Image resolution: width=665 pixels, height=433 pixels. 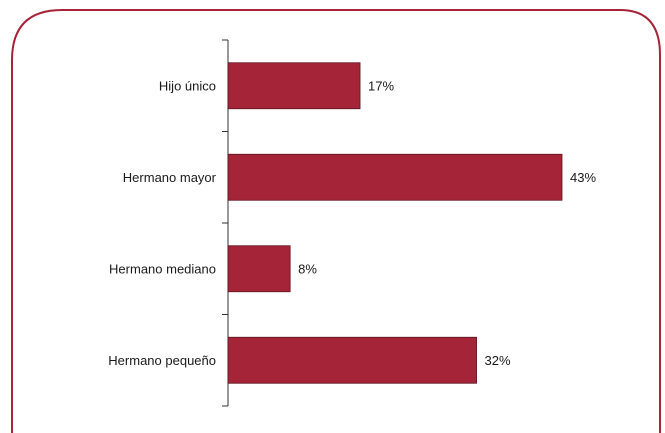 What do you see at coordinates (225, 223) in the screenshot?
I see `axis-layer` at bounding box center [225, 223].